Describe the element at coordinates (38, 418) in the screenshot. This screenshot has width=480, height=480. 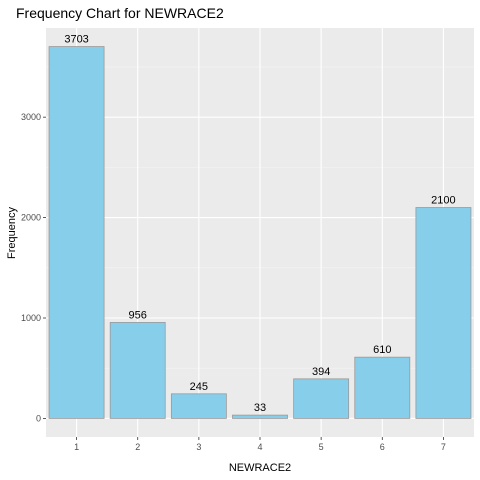
I see `y-tick-label: 0` at that location.